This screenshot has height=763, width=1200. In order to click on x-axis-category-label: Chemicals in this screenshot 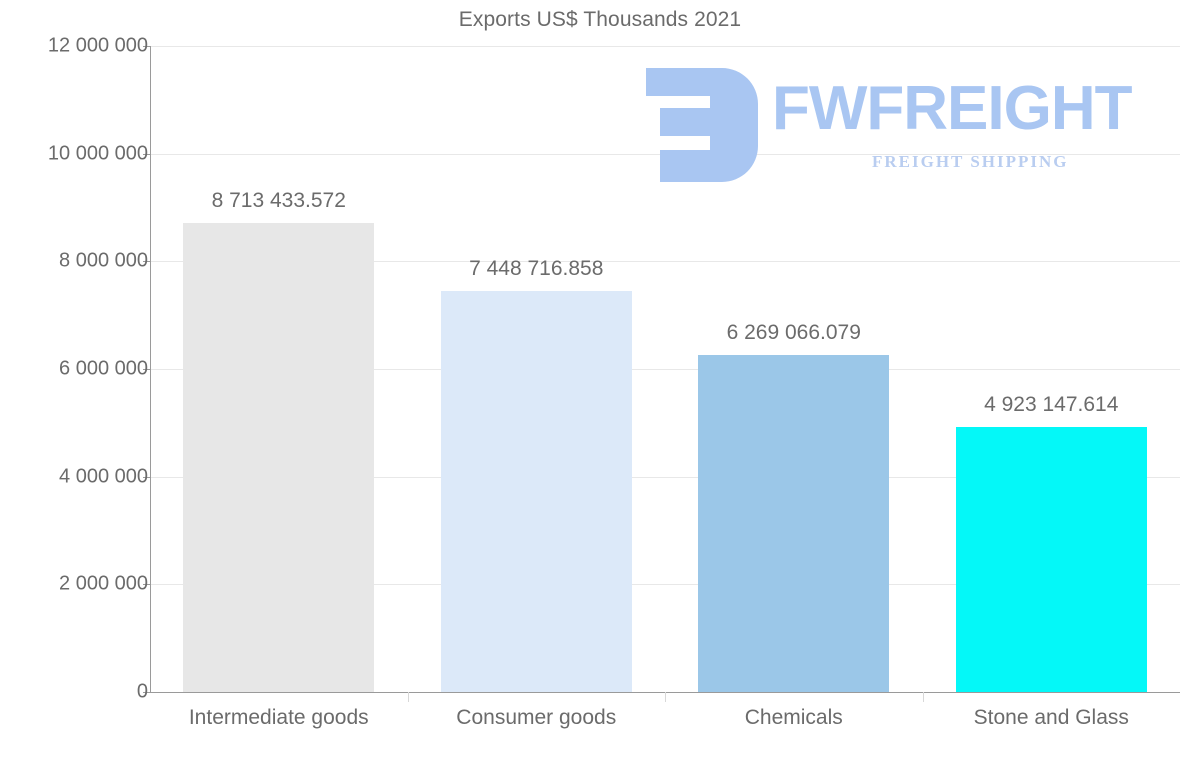, I will do `click(793, 717)`.